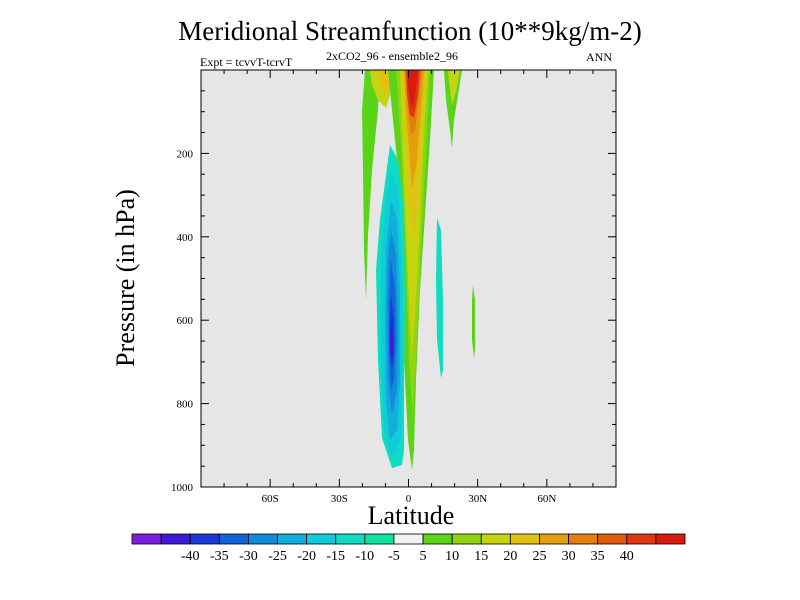  I want to click on contour-negative-5-right, so click(439, 298).